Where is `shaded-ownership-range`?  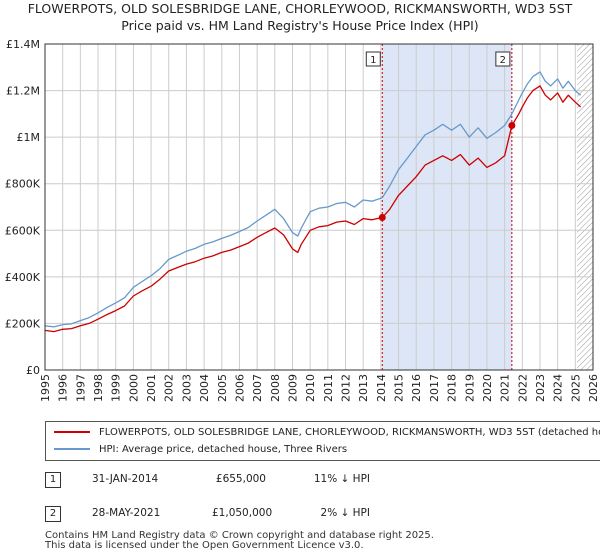
shaded-ownership-range is located at coordinates (447, 207).